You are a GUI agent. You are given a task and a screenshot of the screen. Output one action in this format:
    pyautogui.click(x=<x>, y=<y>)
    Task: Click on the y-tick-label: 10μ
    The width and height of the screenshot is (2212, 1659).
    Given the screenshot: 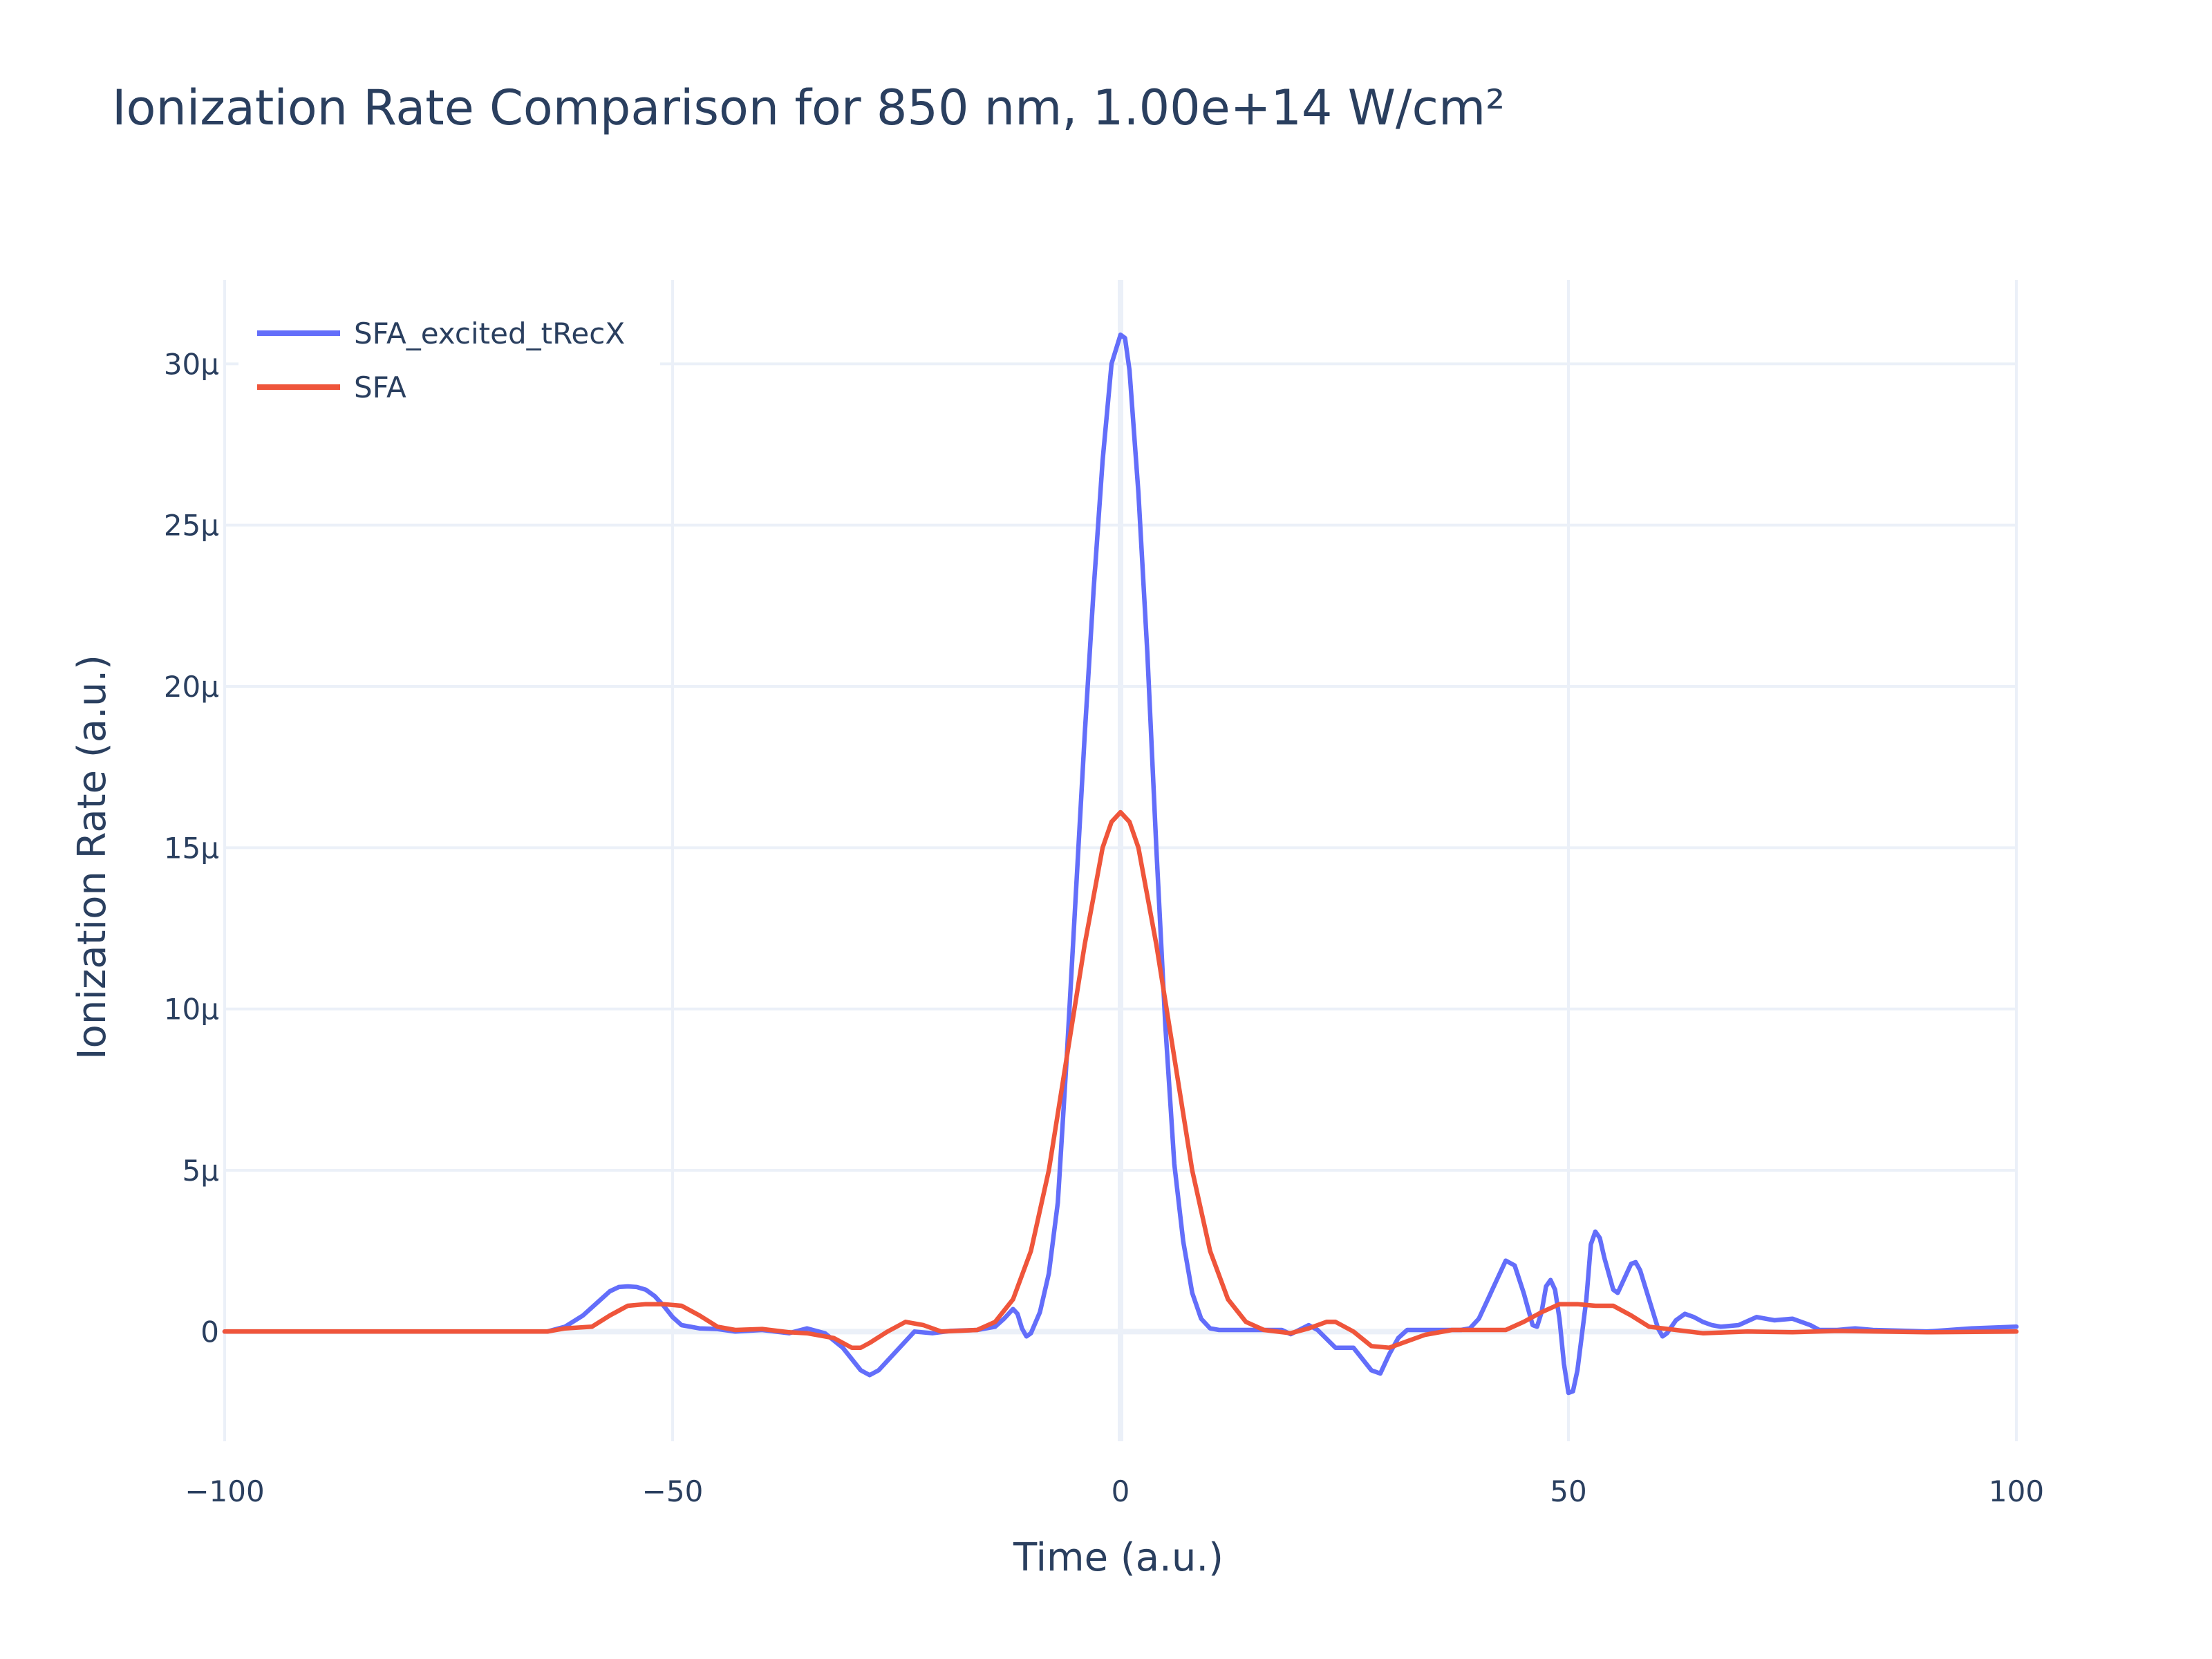 What is the action you would take?
    pyautogui.click(x=191, y=1010)
    